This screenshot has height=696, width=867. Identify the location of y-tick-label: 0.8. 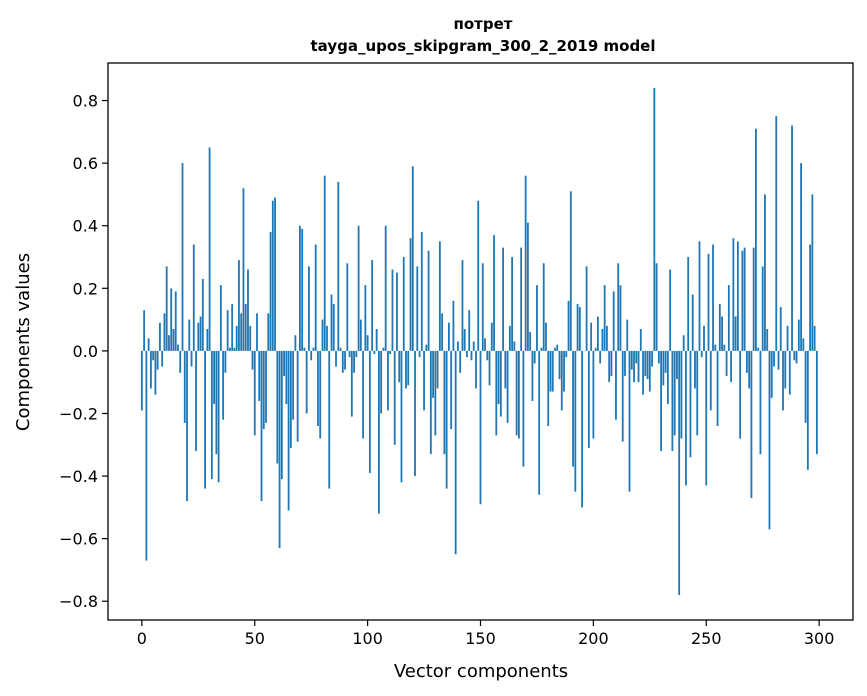
(85, 101).